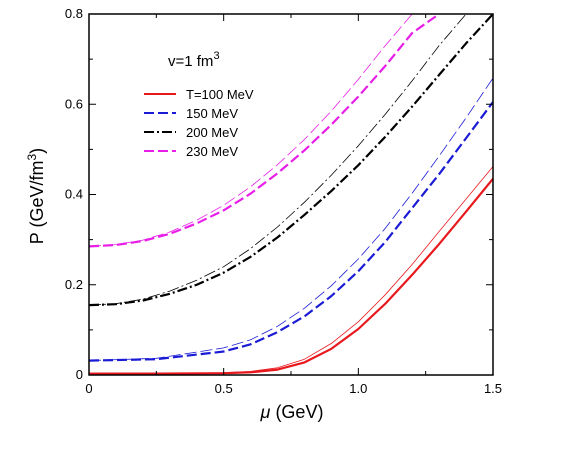 Image resolution: width=581 pixels, height=457 pixels. Describe the element at coordinates (74, 284) in the screenshot. I see `y-tick-label: 0.2` at that location.